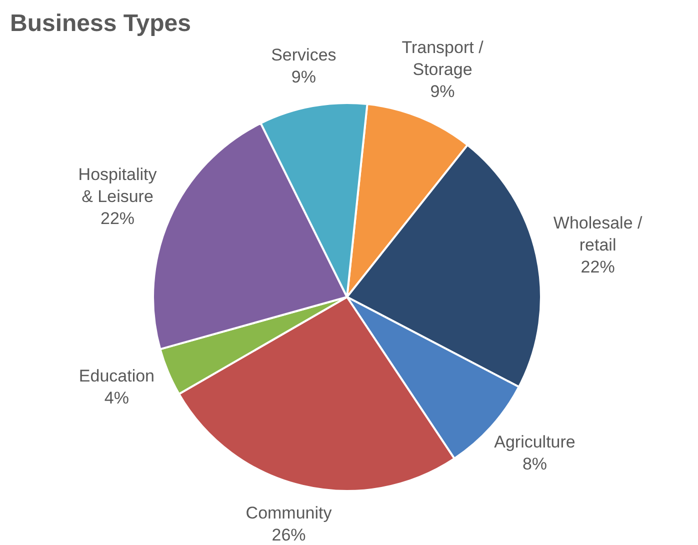 This screenshot has height=545, width=698. What do you see at coordinates (535, 442) in the screenshot?
I see `slice-label: Agriculture` at bounding box center [535, 442].